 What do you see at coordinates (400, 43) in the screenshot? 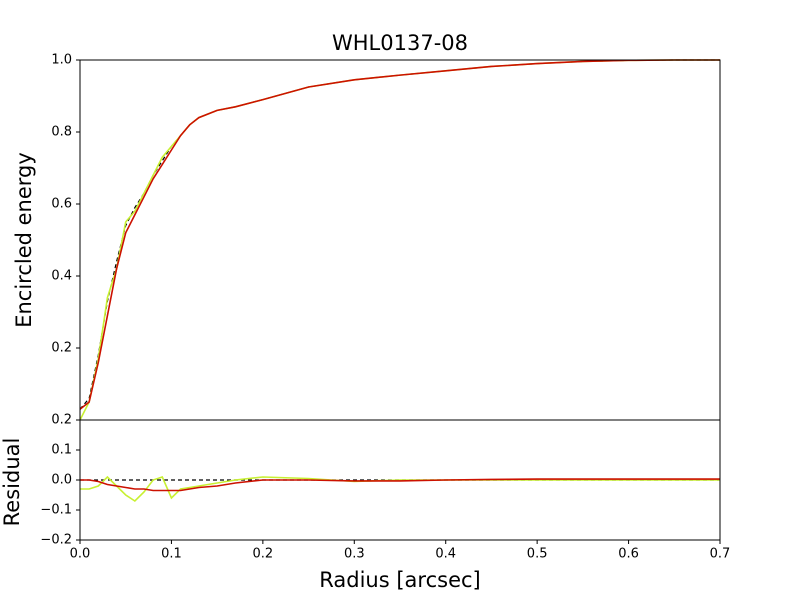
I see `chart-title: WHL0137-08` at bounding box center [400, 43].